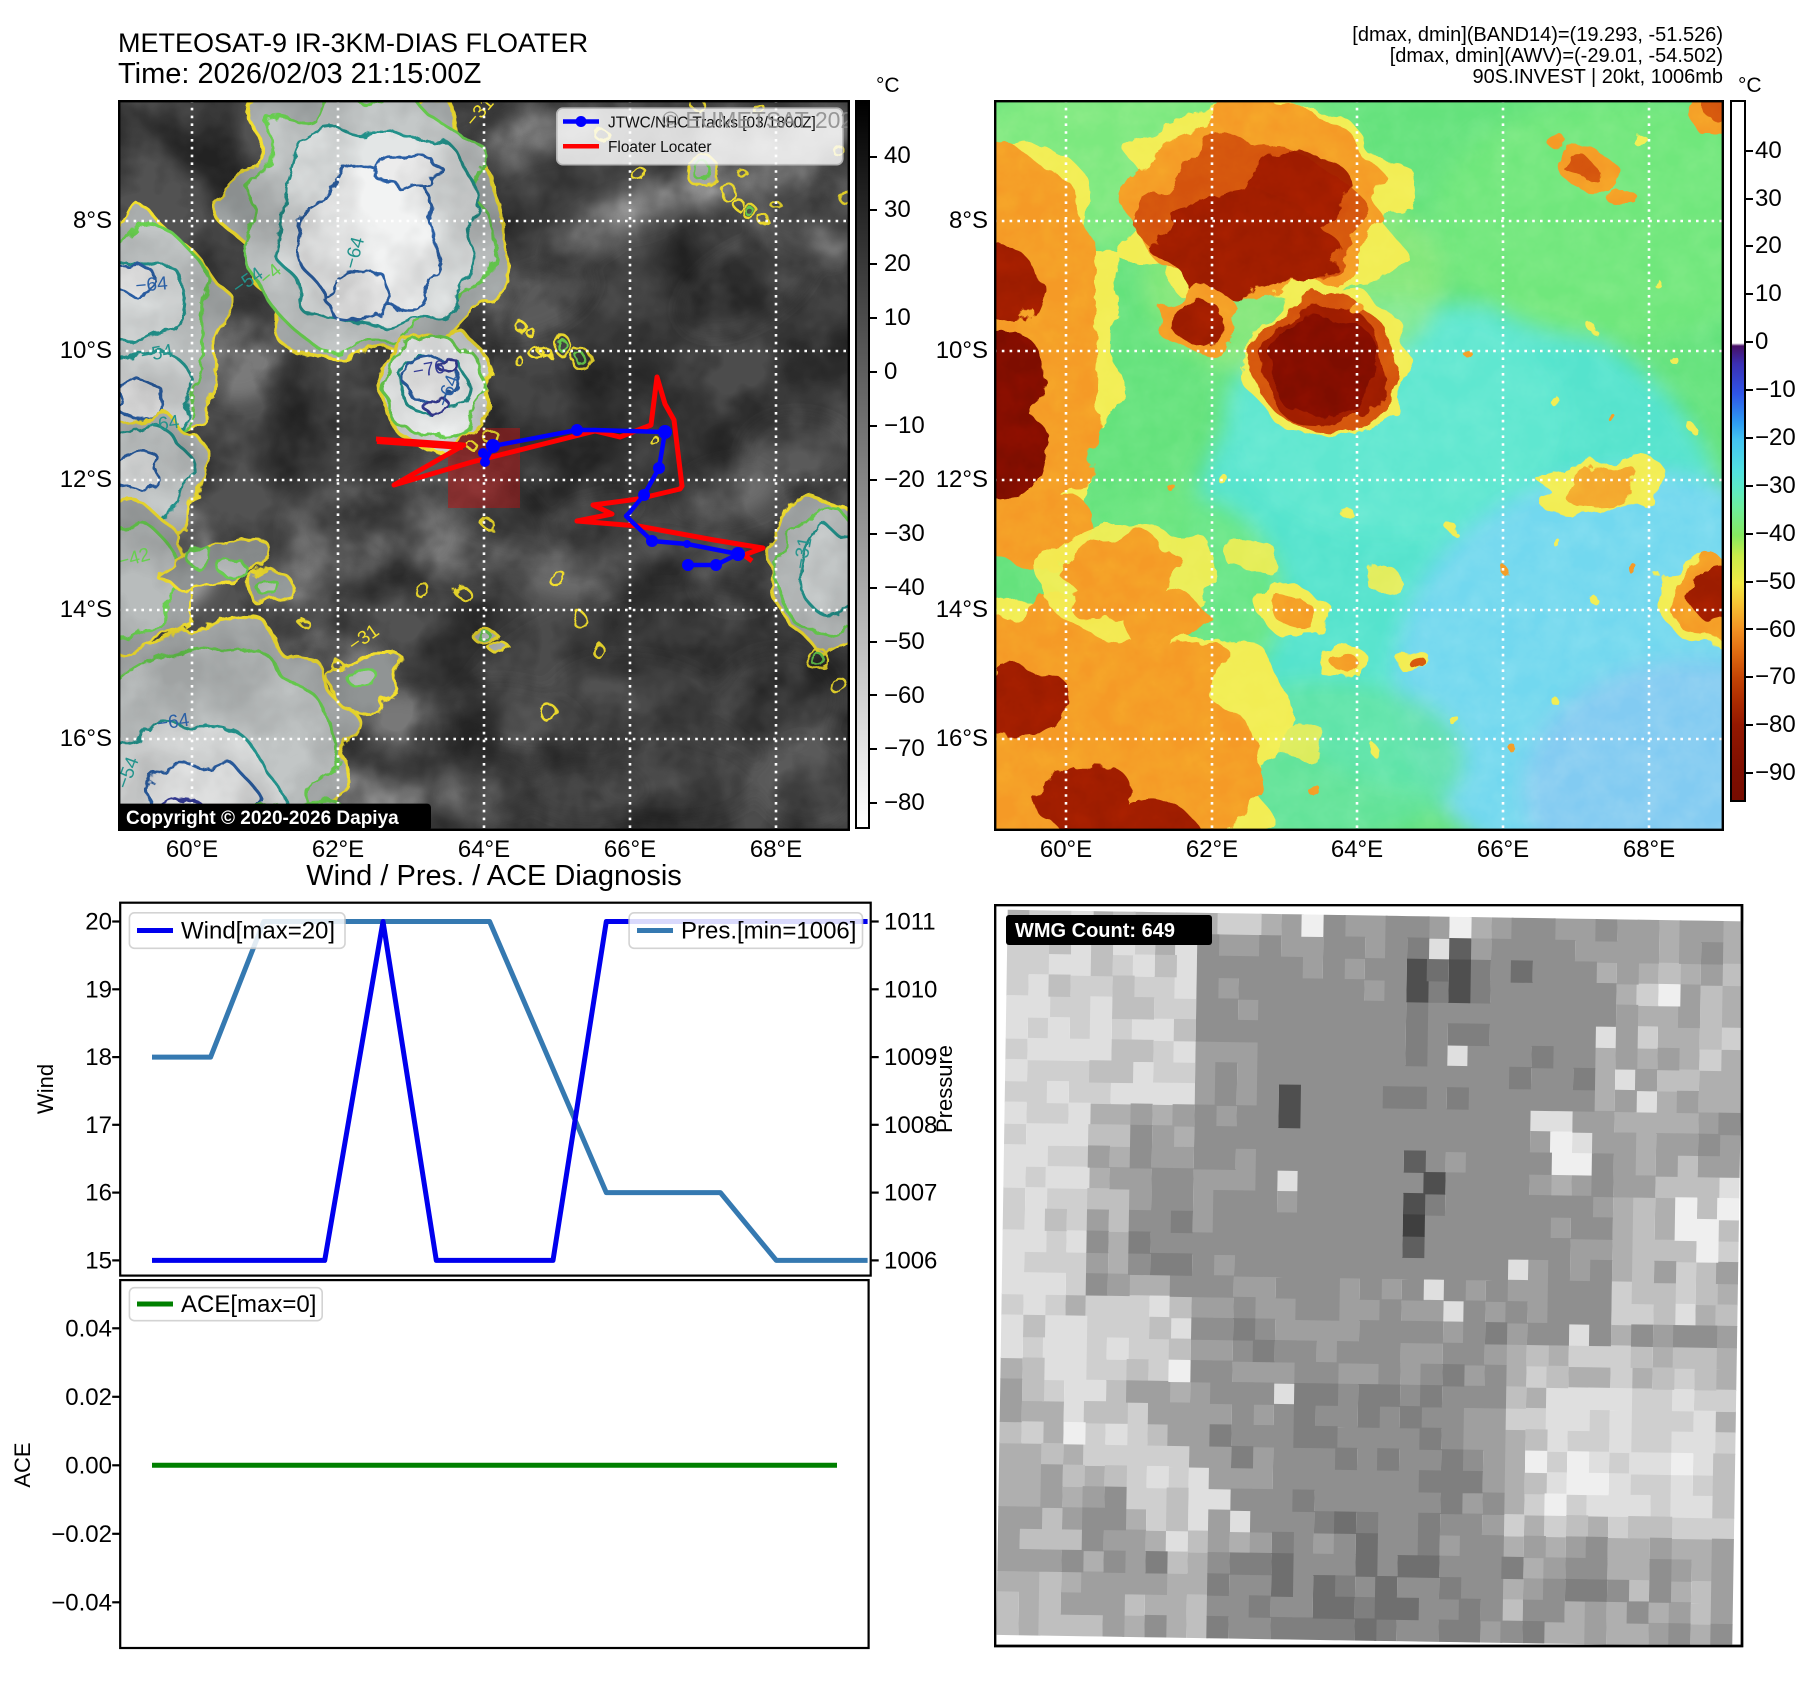  What do you see at coordinates (98, 1260) in the screenshot?
I see `svg-text: 15` at bounding box center [98, 1260].